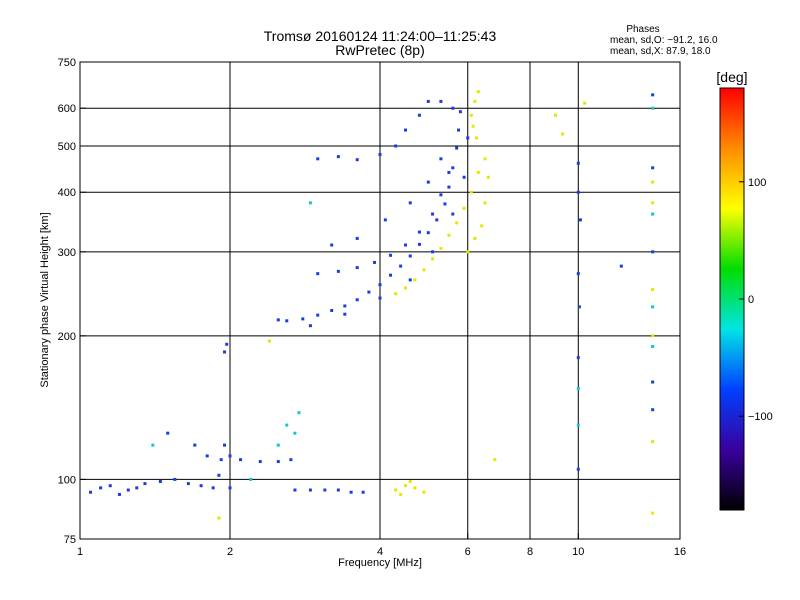  I want to click on y-tick-label: 100, so click(67, 480).